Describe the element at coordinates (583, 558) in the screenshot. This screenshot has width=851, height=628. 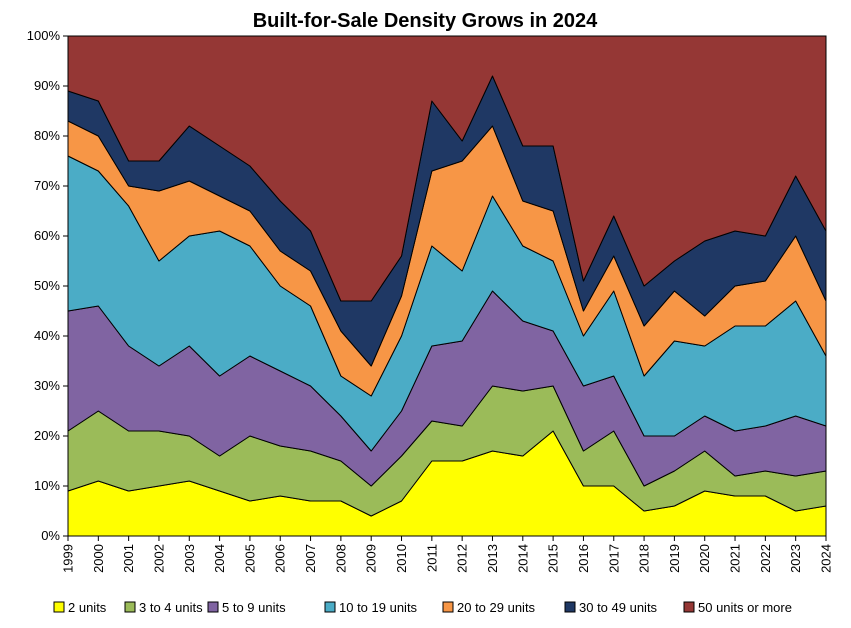
I see `x-tick-label: 2016` at that location.